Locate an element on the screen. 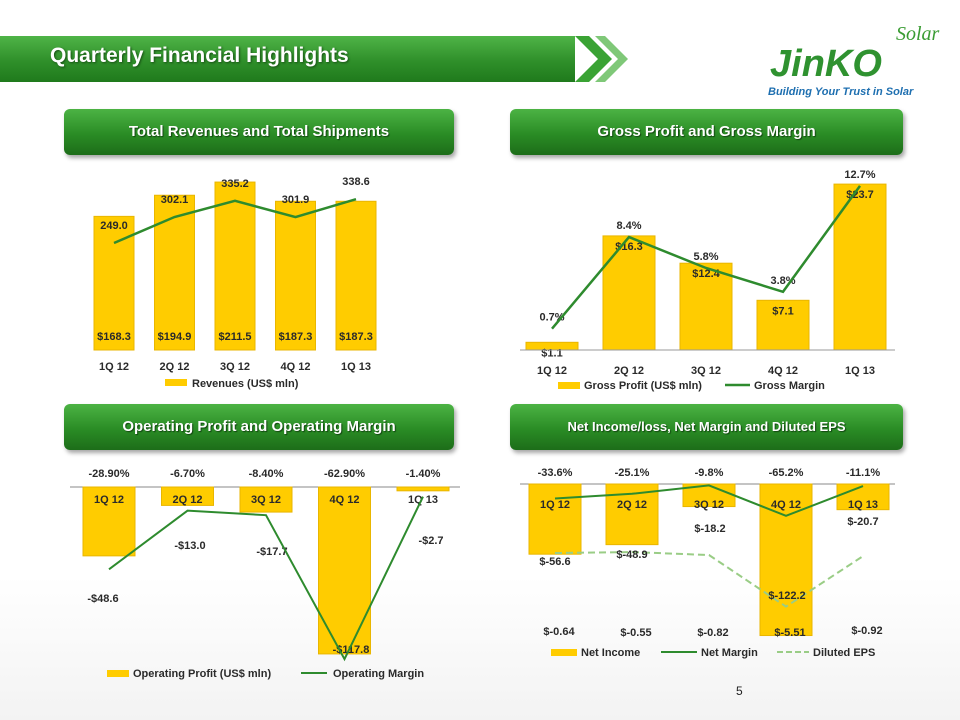  line-value-label: -8.40% is located at coordinates (266, 474).